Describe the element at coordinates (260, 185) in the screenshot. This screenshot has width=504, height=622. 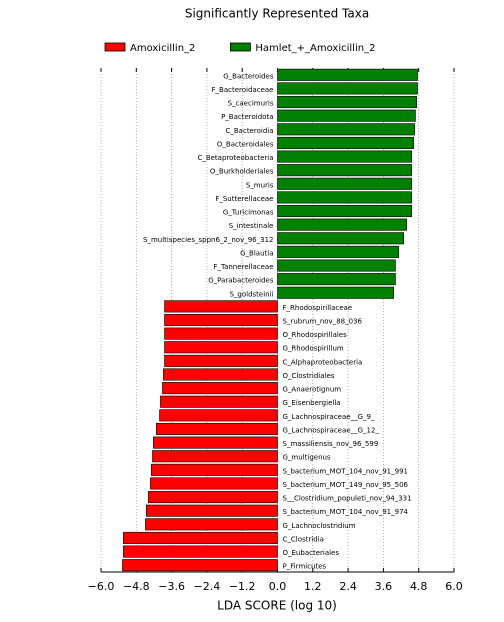
I see `category-label: S_muris` at that location.